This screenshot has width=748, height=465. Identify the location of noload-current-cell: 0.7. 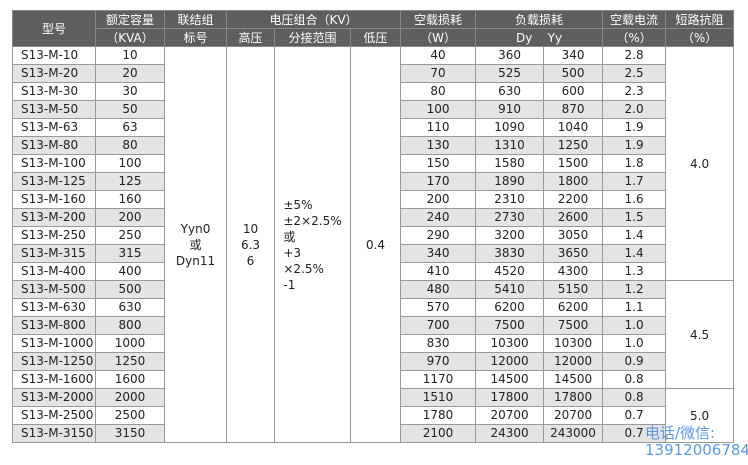
(634, 415).